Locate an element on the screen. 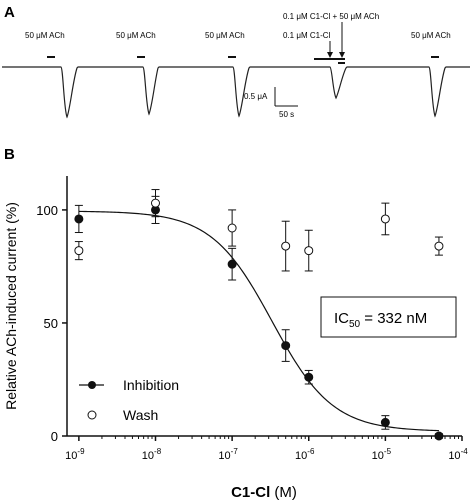 Image resolution: width=472 pixels, height=500 pixels. panel-b-letter: B is located at coordinates (9, 154).